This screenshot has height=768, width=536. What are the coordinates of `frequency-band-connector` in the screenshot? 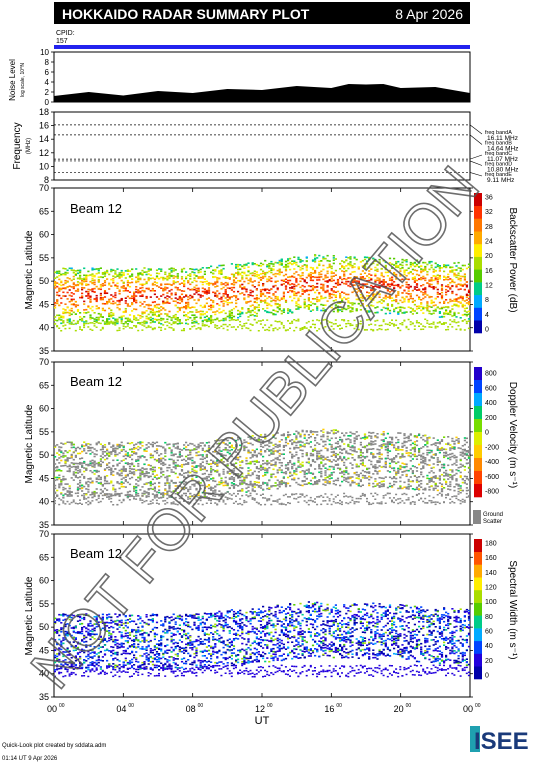 It's located at (476, 174).